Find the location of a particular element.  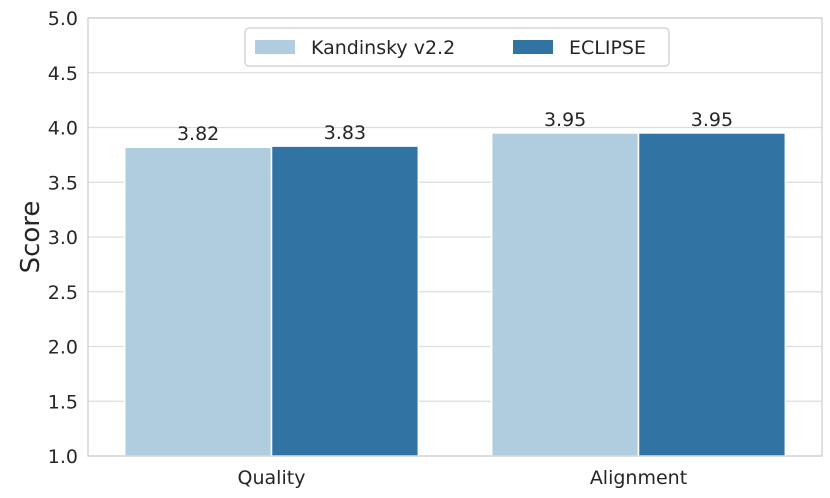

bar-kandinsky-v2-2-quality is located at coordinates (198, 301).